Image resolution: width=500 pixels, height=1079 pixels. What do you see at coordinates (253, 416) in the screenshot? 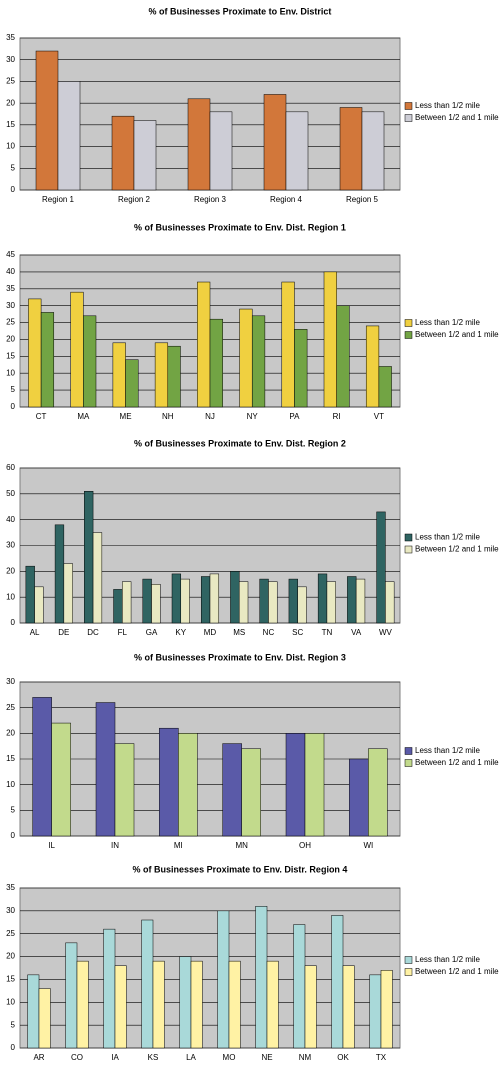
I see `x-tick-label: NY` at bounding box center [253, 416].